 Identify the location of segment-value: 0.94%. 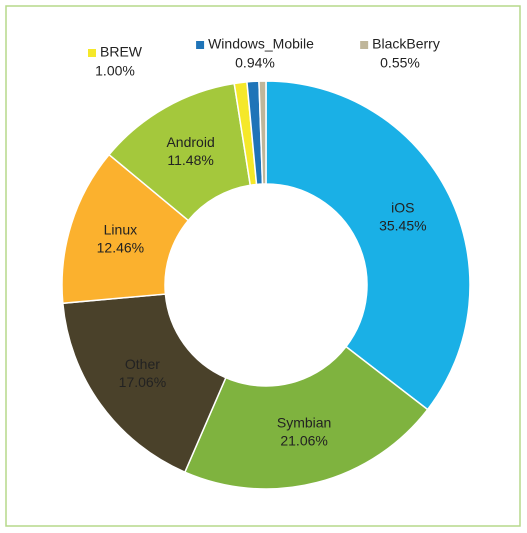
(255, 63).